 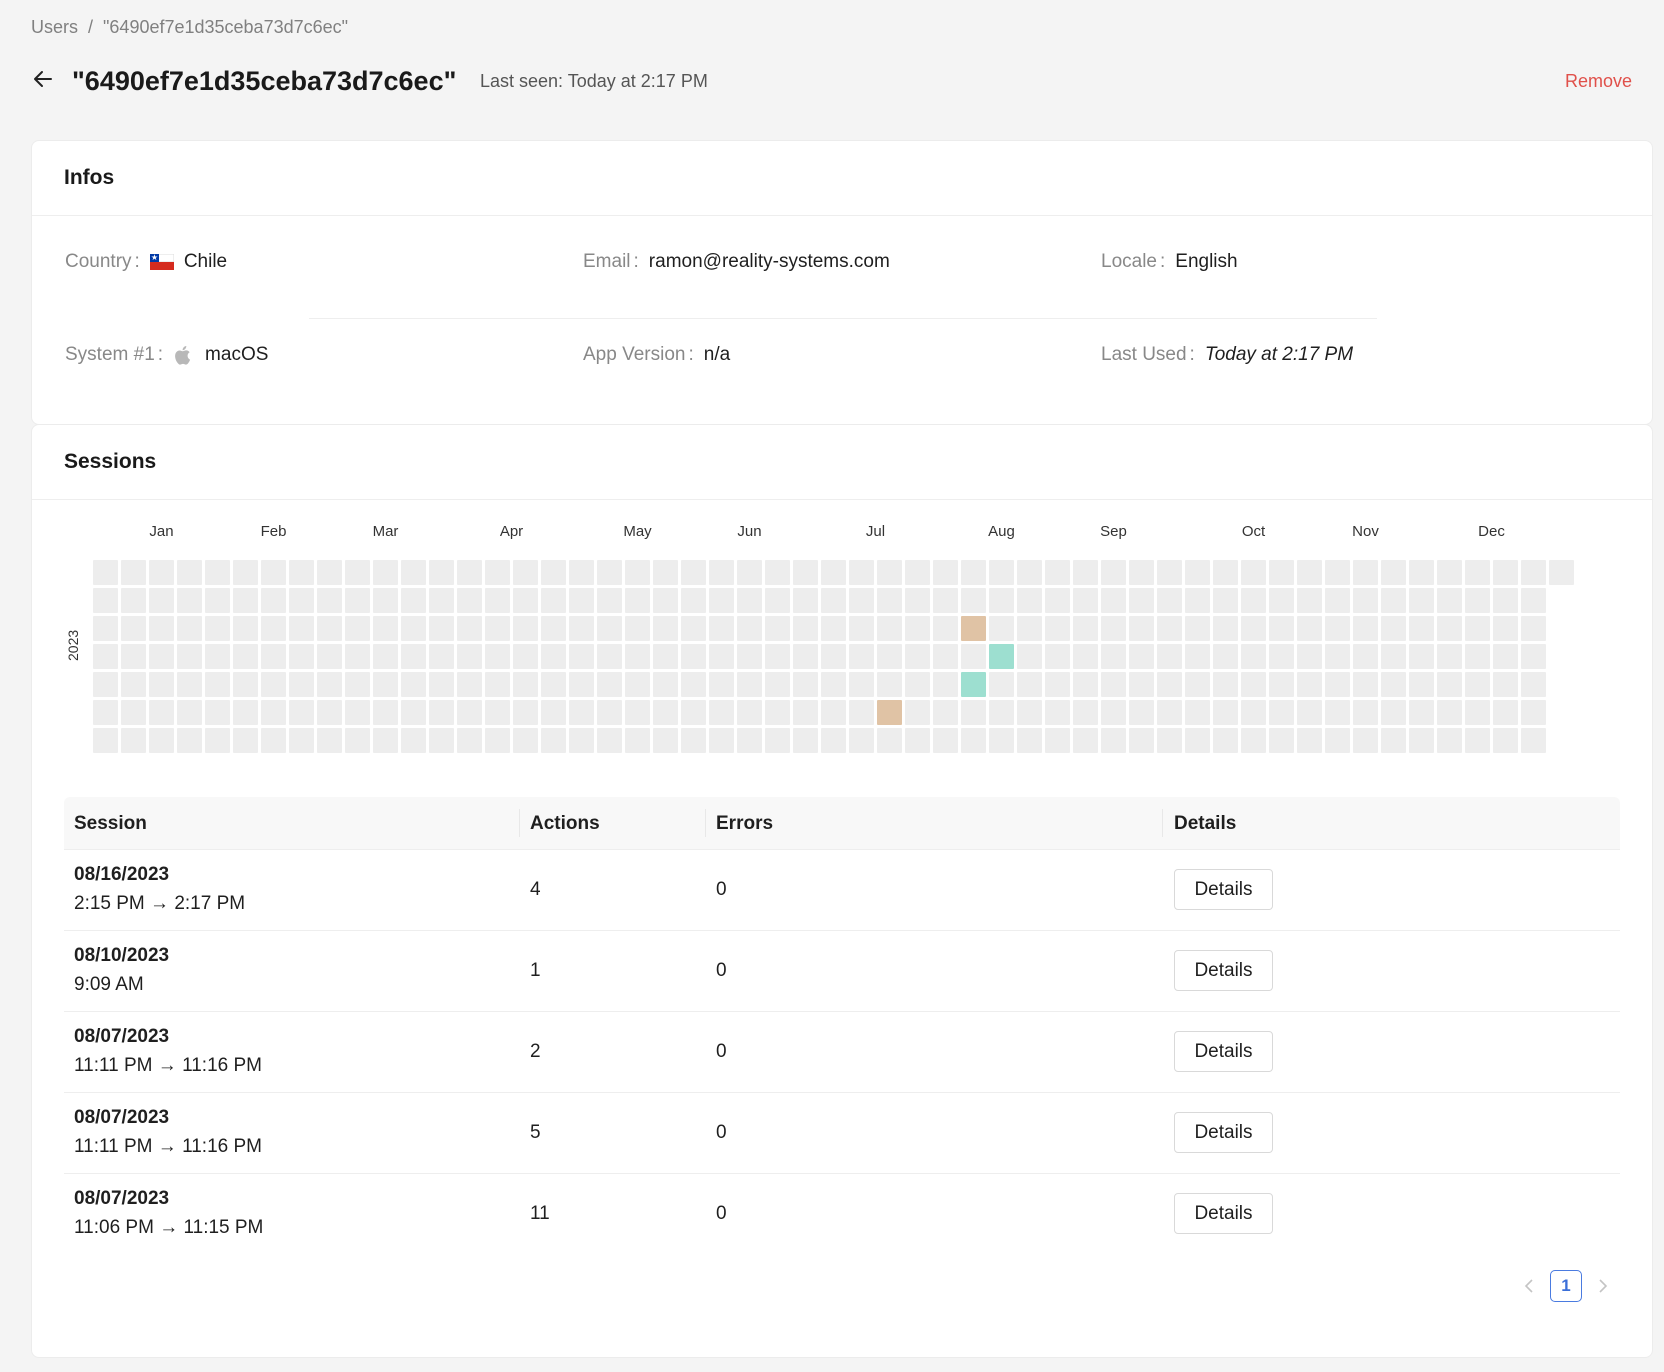 I want to click on back-button, so click(x=43, y=79).